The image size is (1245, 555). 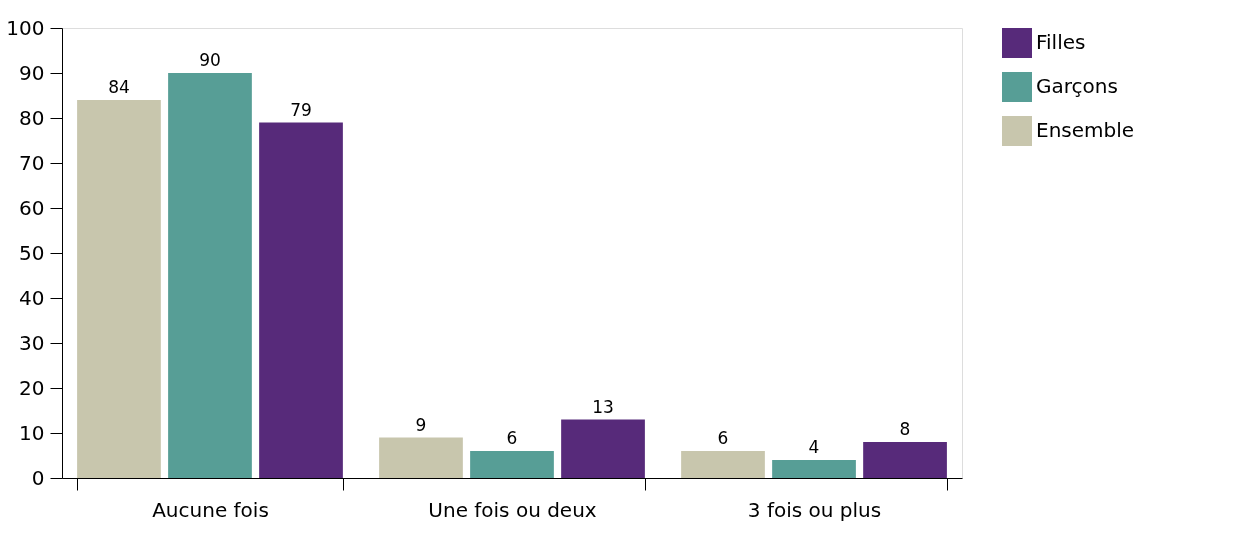 I want to click on data-label: 79, so click(x=301, y=109).